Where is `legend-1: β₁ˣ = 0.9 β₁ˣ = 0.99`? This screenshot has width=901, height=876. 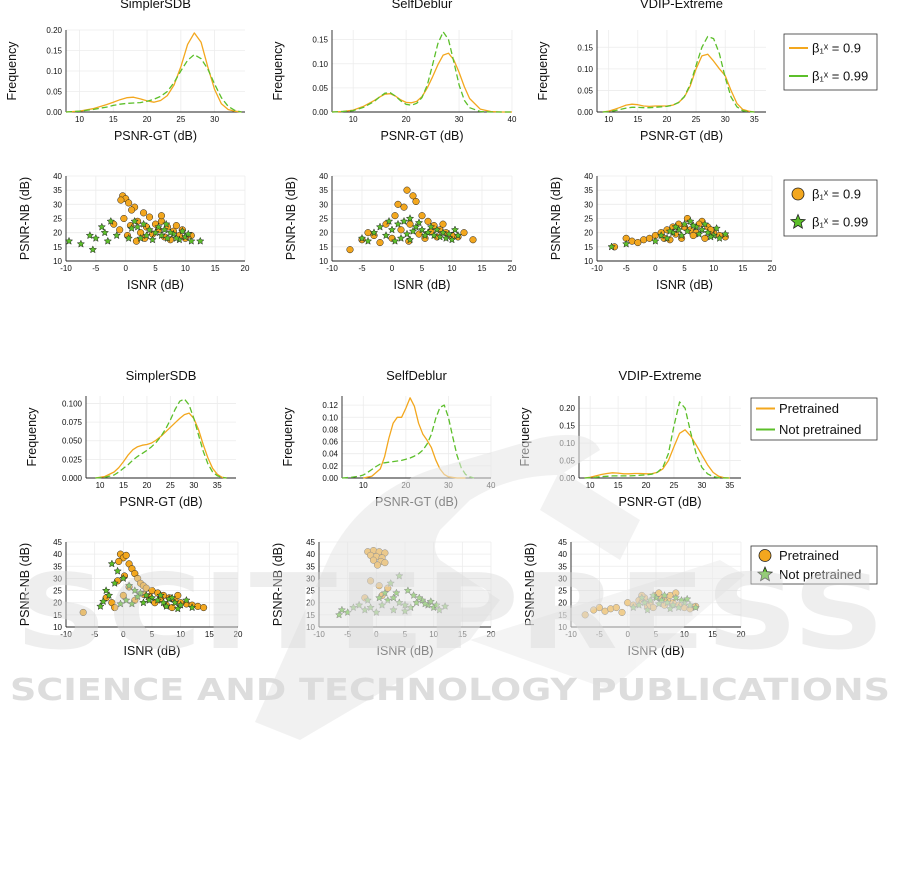
legend-1: β₁ˣ = 0.9 β₁ˣ = 0.99 is located at coordinates (830, 62).